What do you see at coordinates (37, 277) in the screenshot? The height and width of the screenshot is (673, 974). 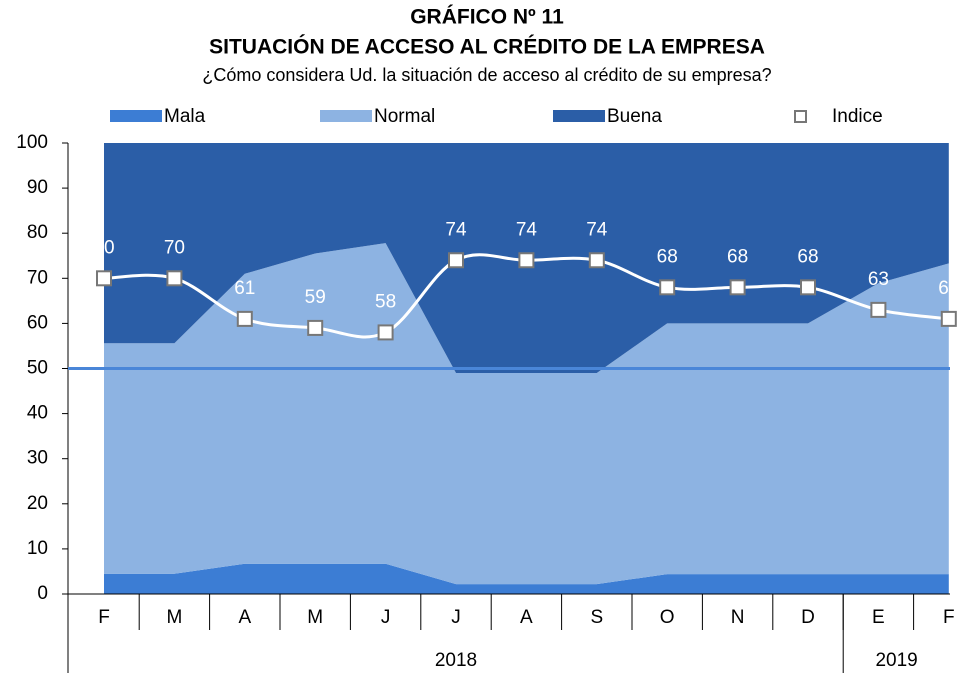 I see `y-tick-label: 70` at bounding box center [37, 277].